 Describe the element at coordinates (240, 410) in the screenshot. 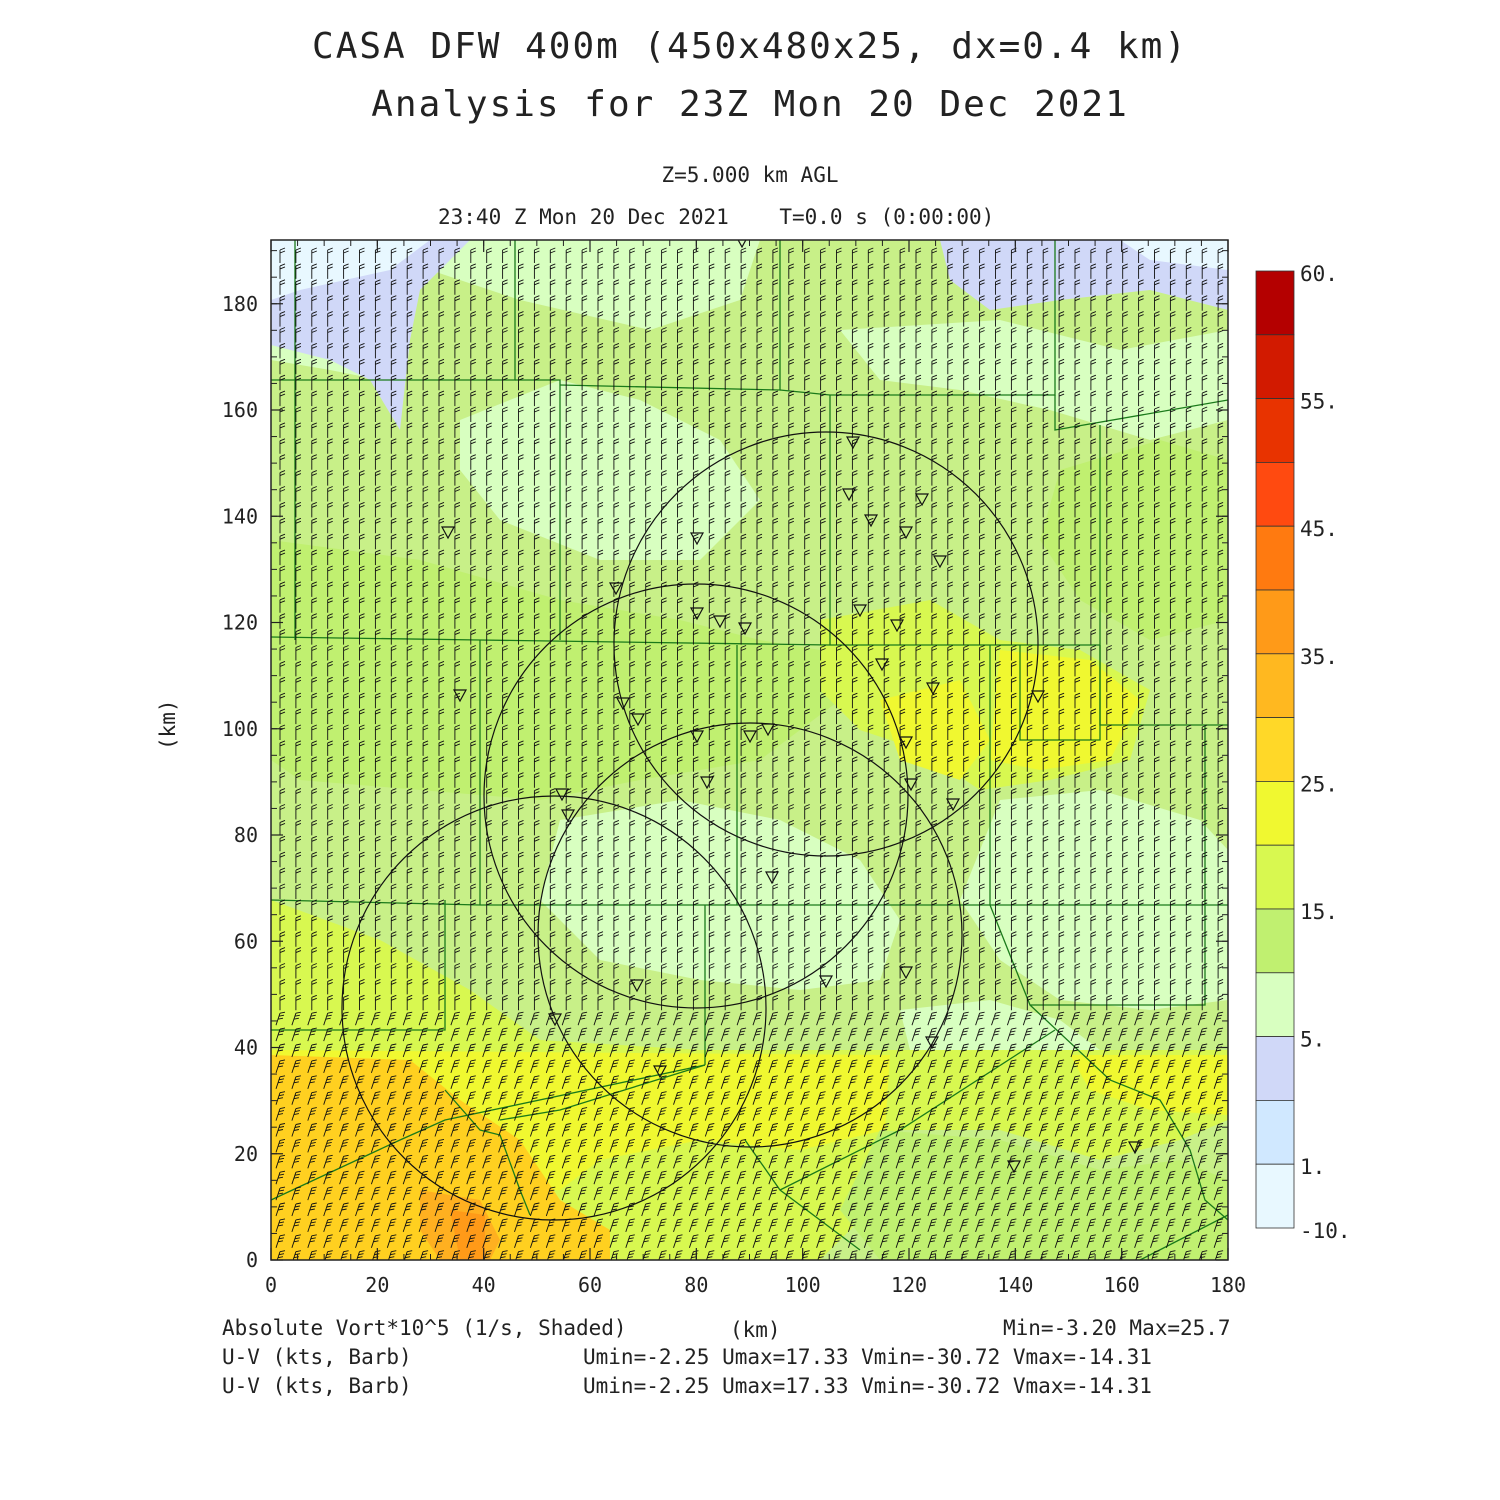

I see `y-tick-label: 160` at that location.